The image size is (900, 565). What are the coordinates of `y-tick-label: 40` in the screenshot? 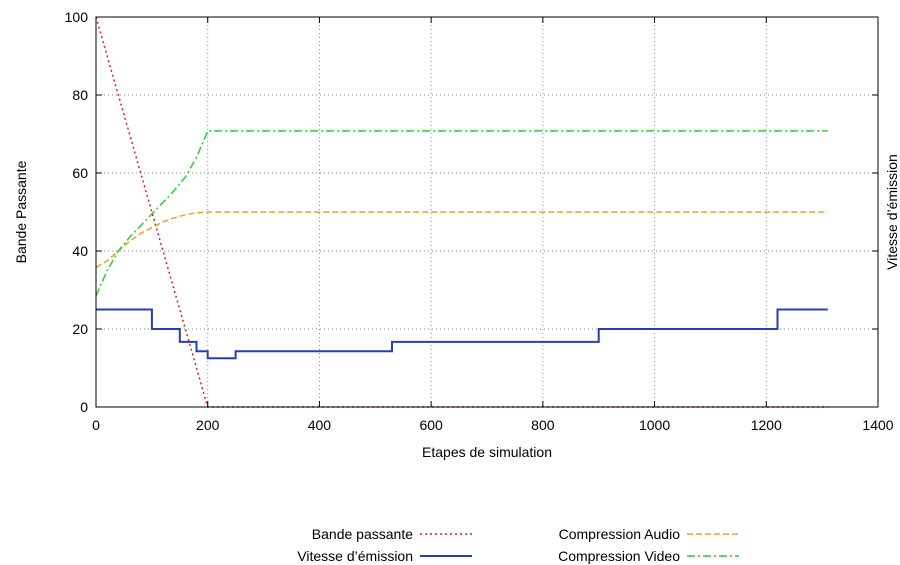 It's located at (80, 251).